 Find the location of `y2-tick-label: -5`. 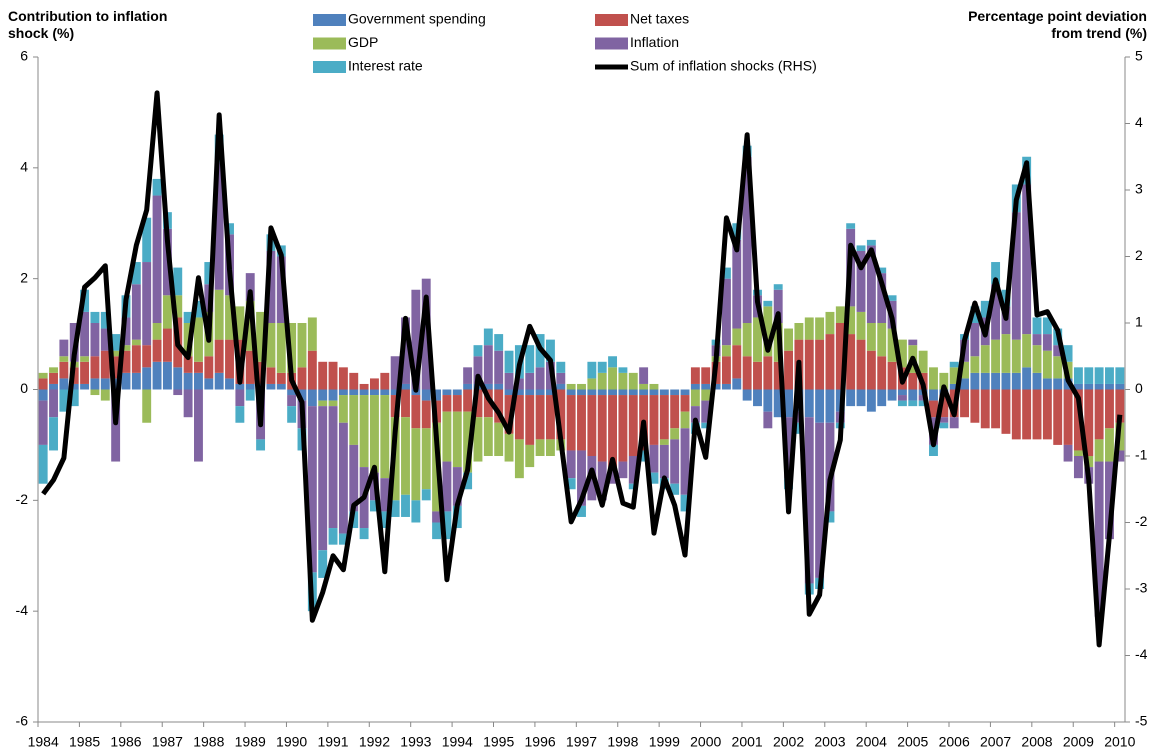

y2-tick-label: -5 is located at coordinates (1141, 721).